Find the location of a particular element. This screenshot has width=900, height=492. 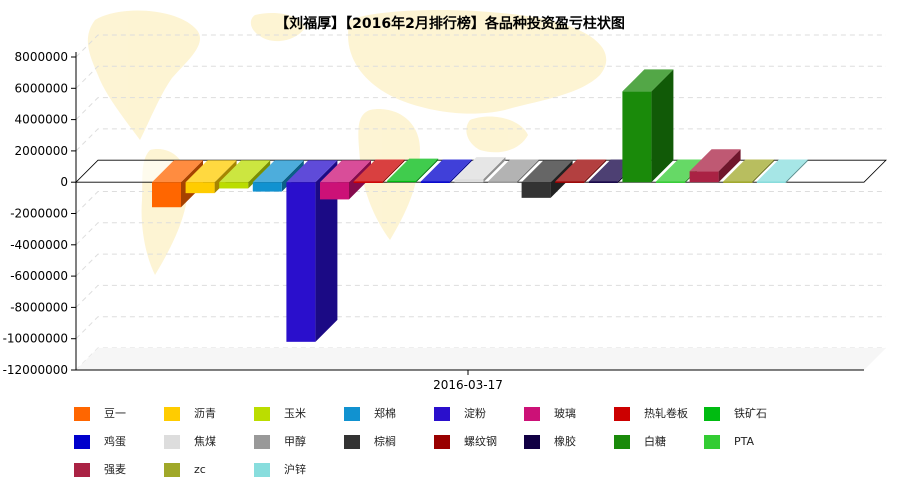

legend-label: 白糖 is located at coordinates (655, 441).